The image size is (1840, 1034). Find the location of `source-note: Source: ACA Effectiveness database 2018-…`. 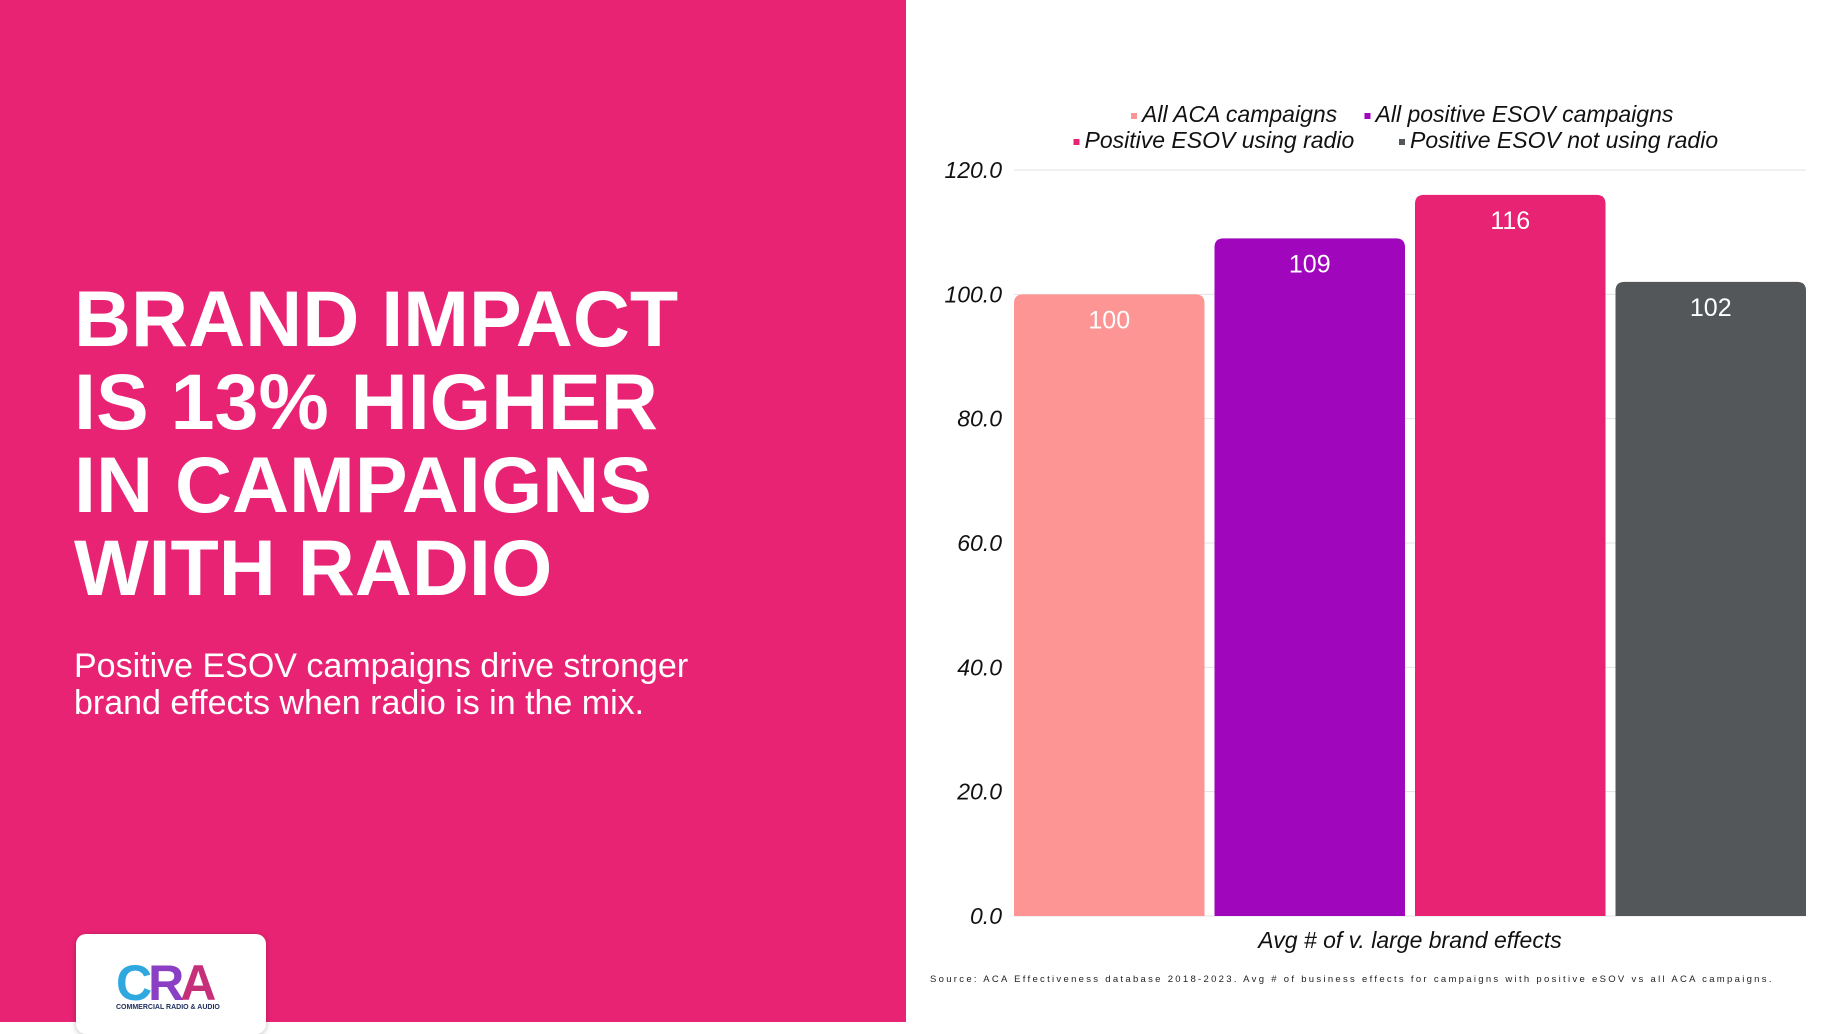

source-note: Source: ACA Effectiveness database 2018-… is located at coordinates (1352, 979).